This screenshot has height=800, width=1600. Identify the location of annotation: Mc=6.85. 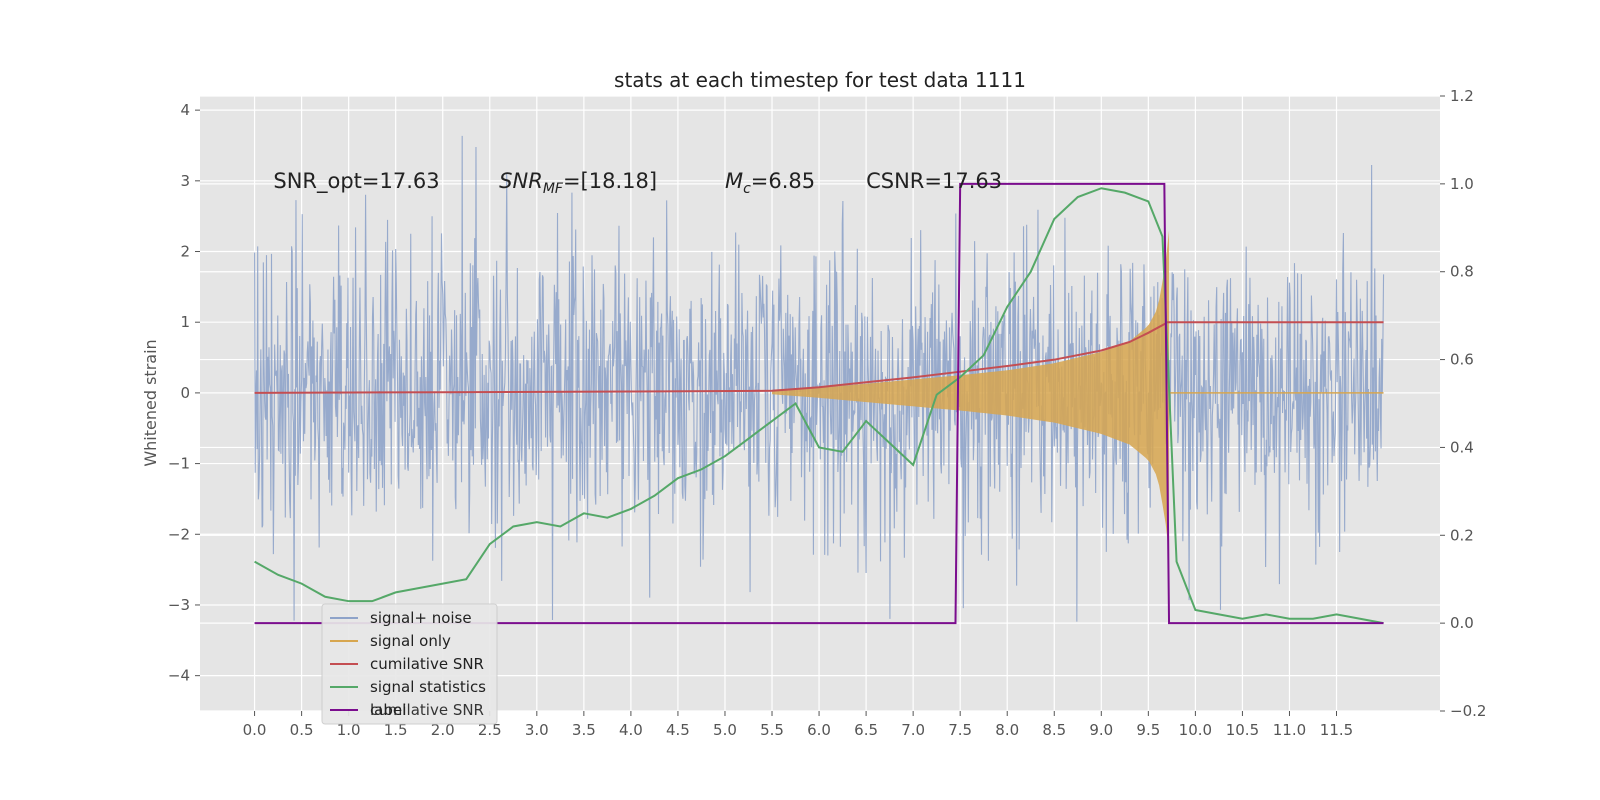
(770, 183).